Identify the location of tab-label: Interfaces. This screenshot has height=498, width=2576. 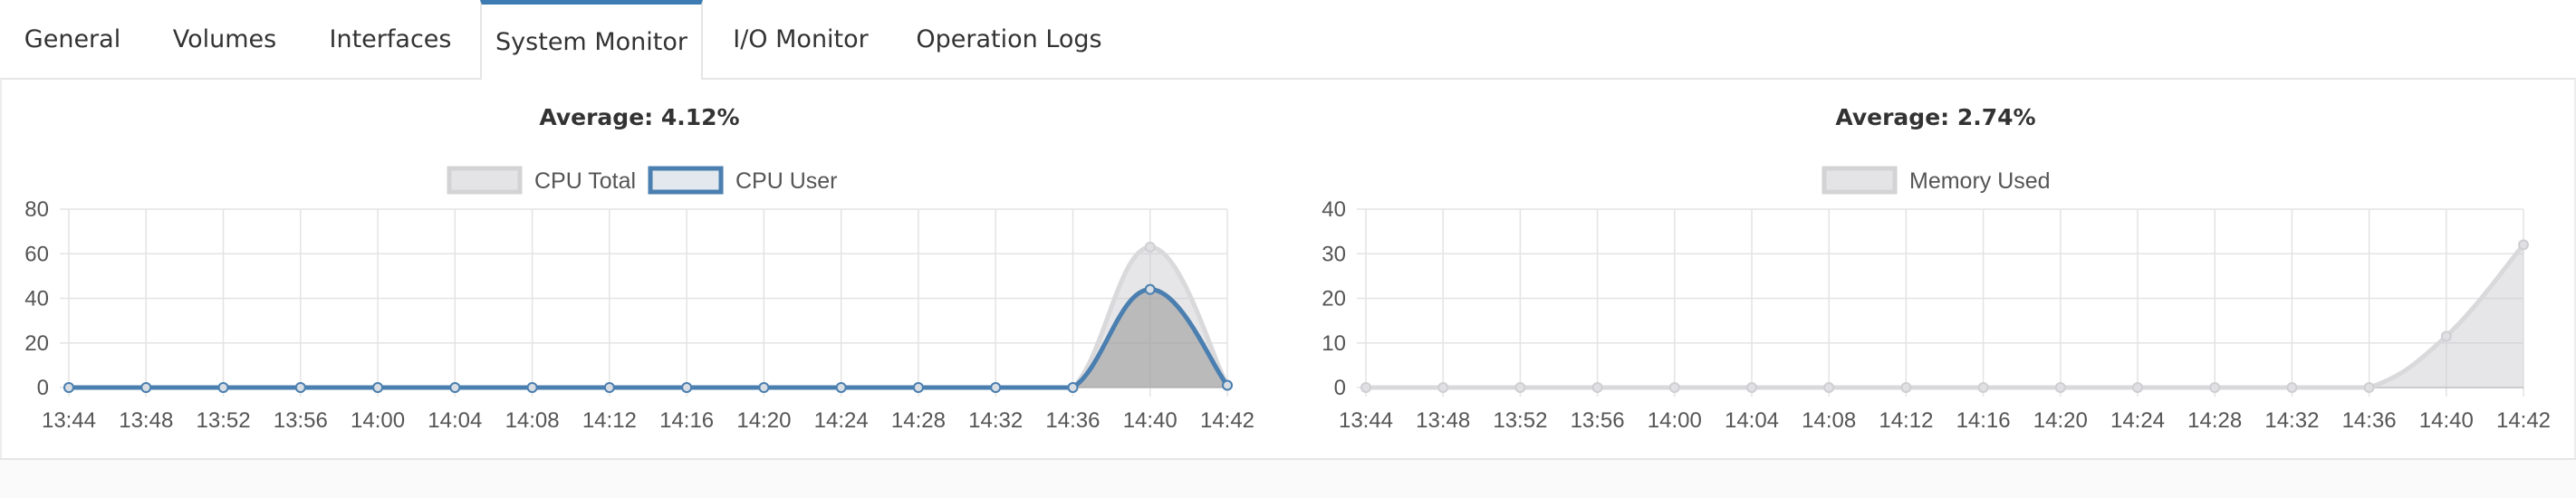
(390, 38).